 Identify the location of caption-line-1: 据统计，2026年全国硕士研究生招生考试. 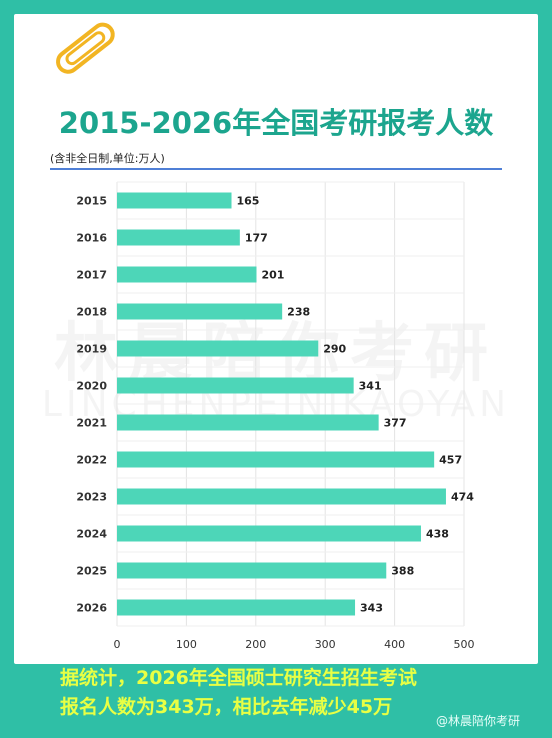
(238, 678).